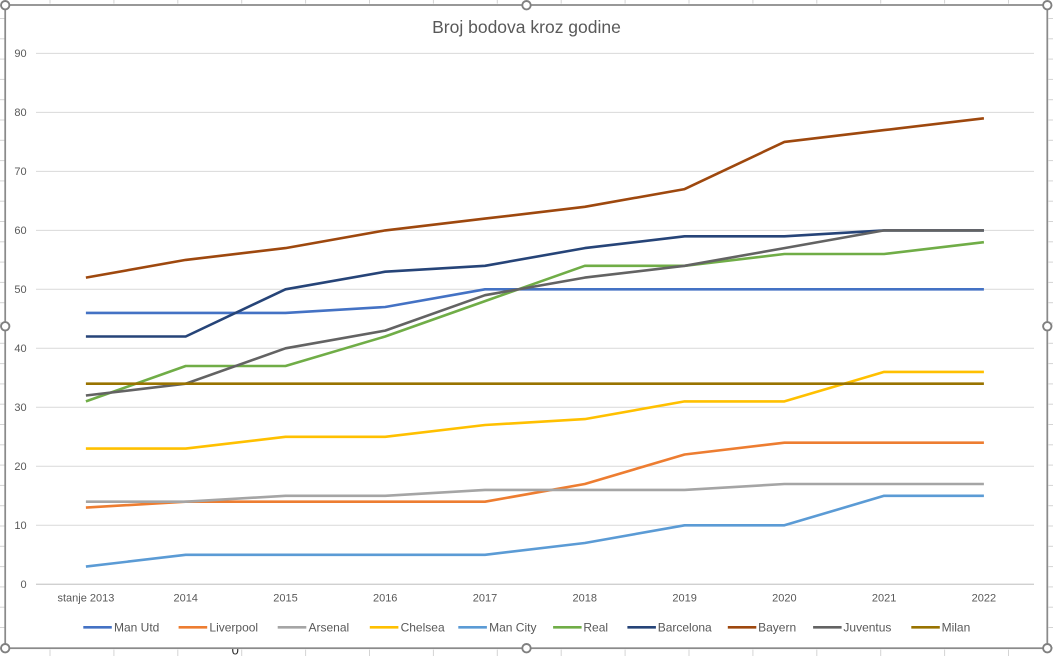  What do you see at coordinates (385, 599) in the screenshot?
I see `svg-text: 2016` at bounding box center [385, 599].